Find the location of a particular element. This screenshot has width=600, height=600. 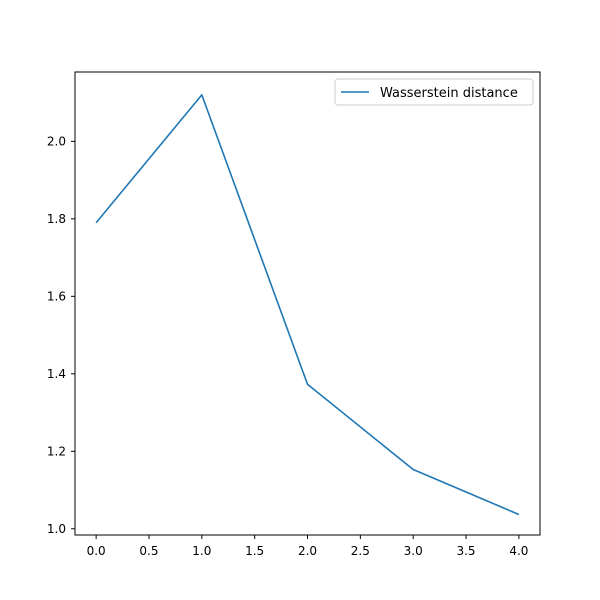

legend-label: Wasserstein distance is located at coordinates (449, 93).